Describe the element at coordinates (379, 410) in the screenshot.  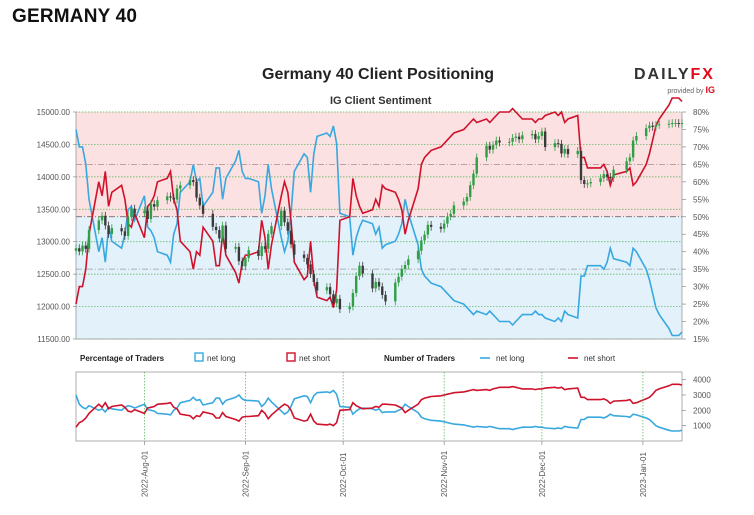
I see `net-long-count-line` at that location.